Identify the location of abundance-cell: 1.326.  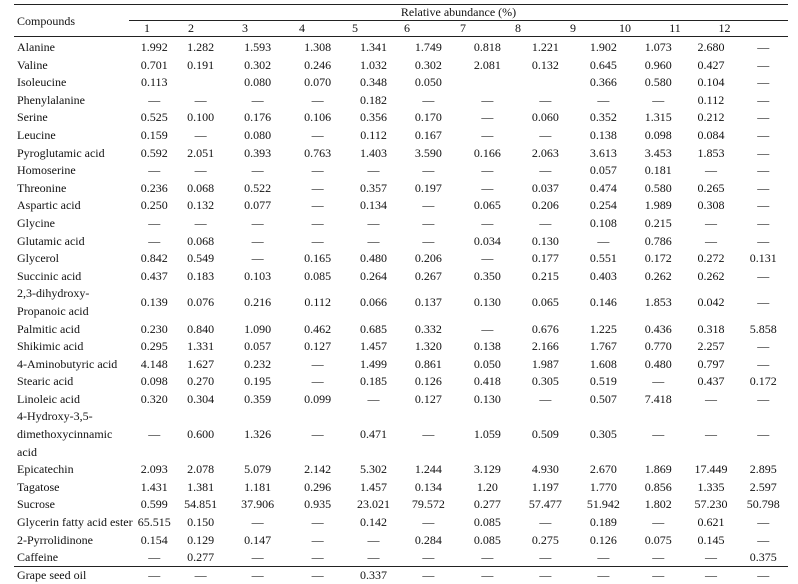
(258, 434).